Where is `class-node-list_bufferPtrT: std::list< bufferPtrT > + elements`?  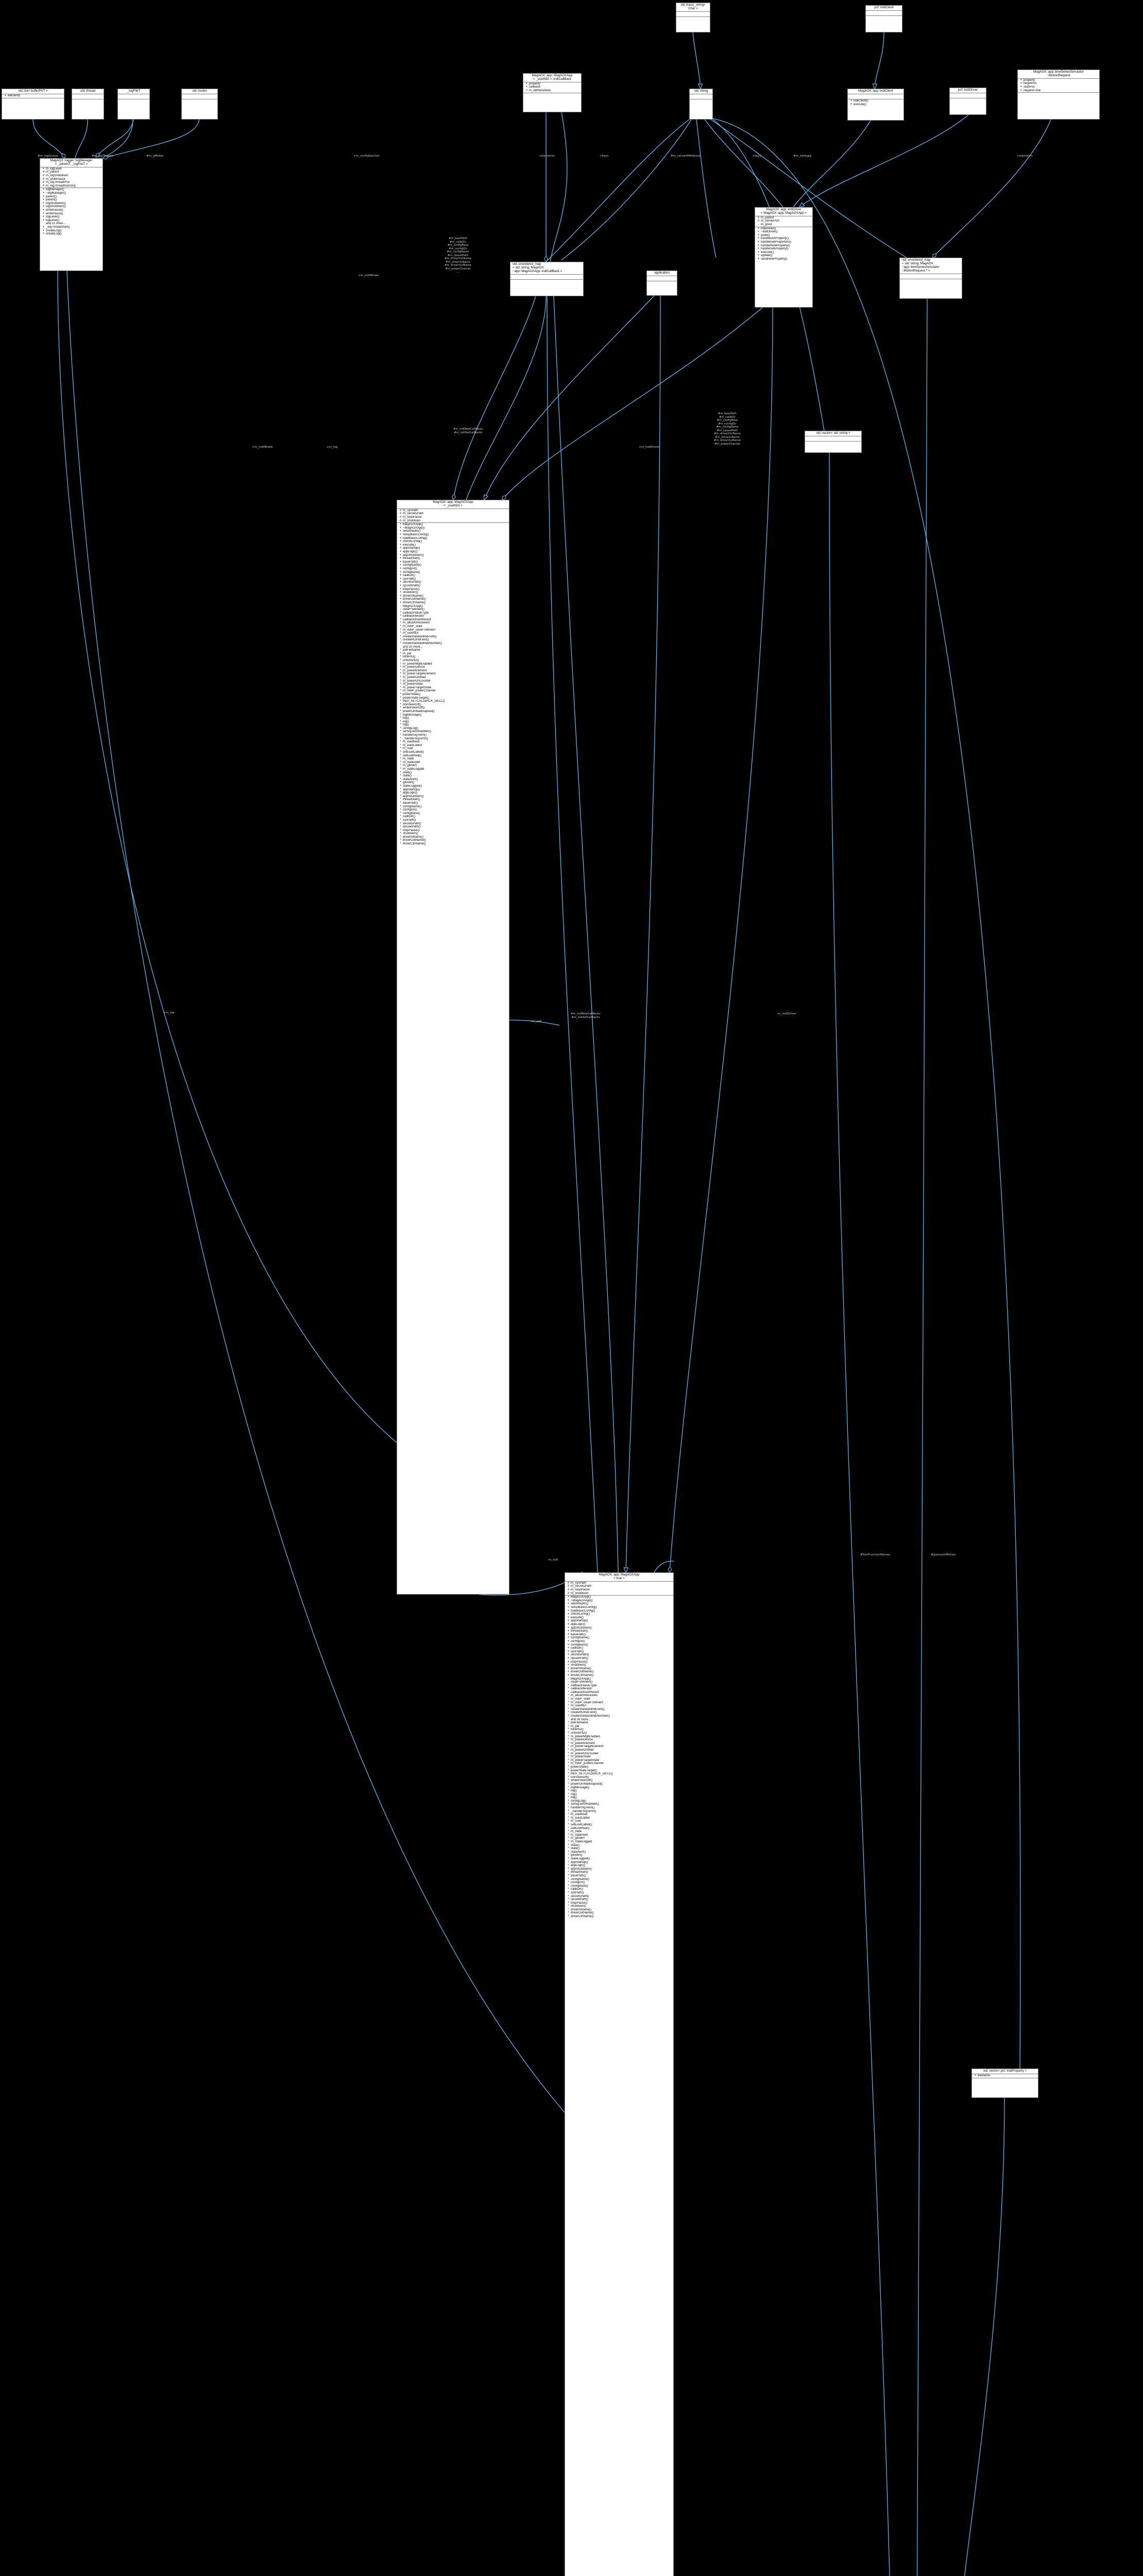
class-node-list_bufferPtrT: std::list< bufferPtrT > + elements is located at coordinates (33, 104).